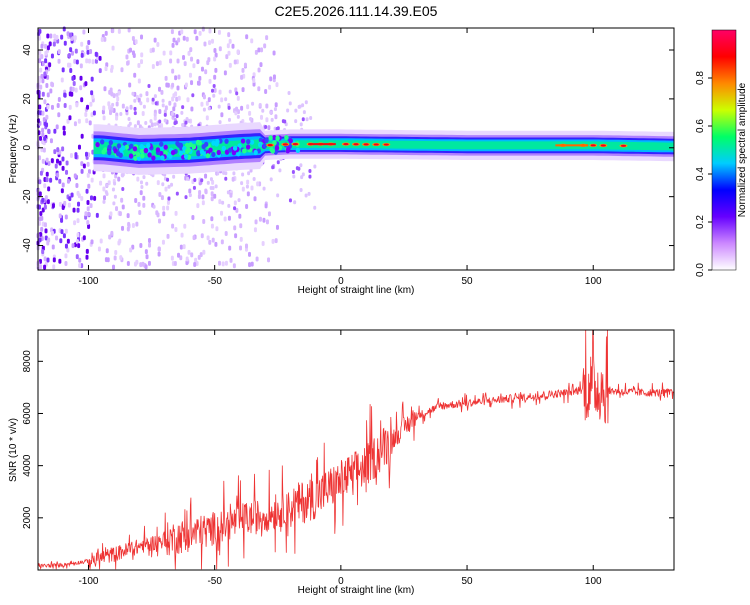  Describe the element at coordinates (27, 196) in the screenshot. I see `y-tick-label: -20` at that location.